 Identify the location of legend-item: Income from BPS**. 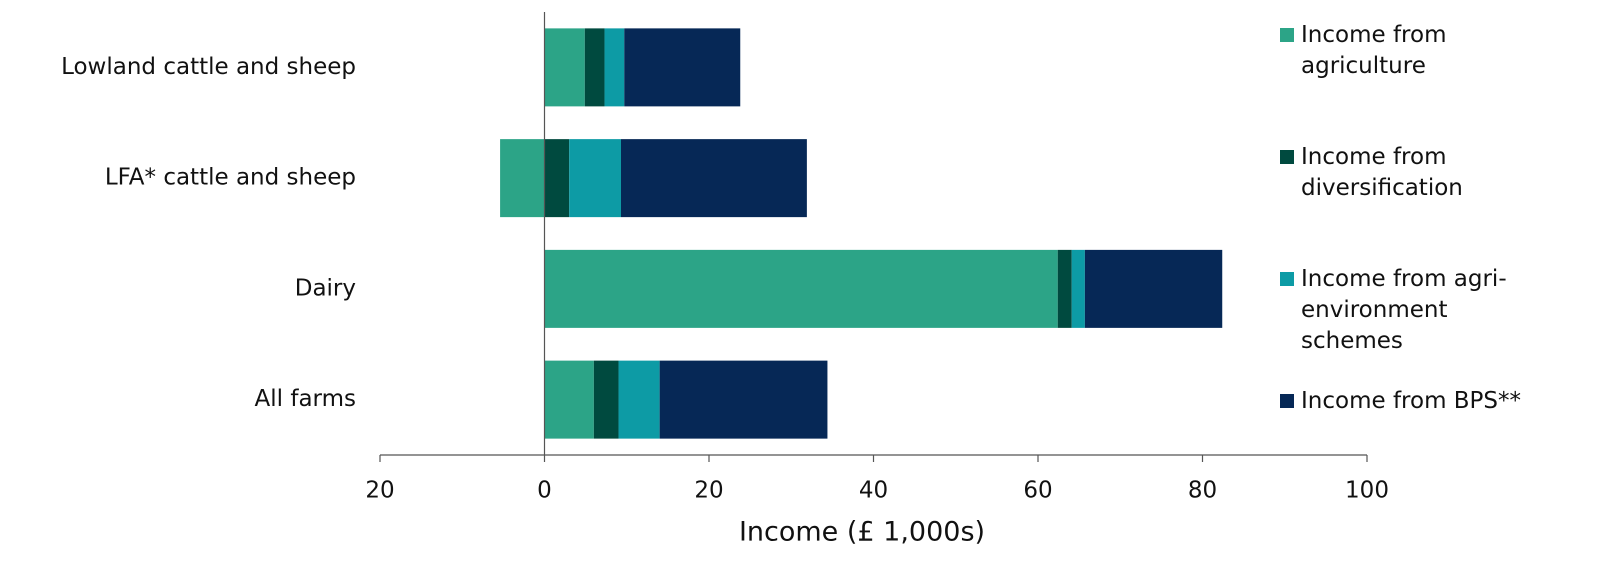
(1410, 401).